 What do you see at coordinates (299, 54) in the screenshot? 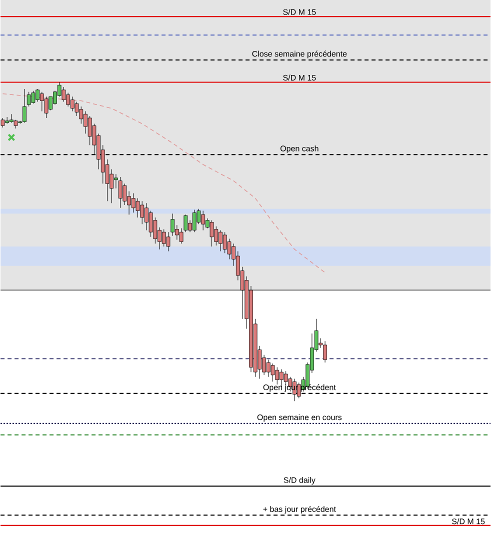
I see `ref-line-label: Close semaine précédente` at bounding box center [299, 54].